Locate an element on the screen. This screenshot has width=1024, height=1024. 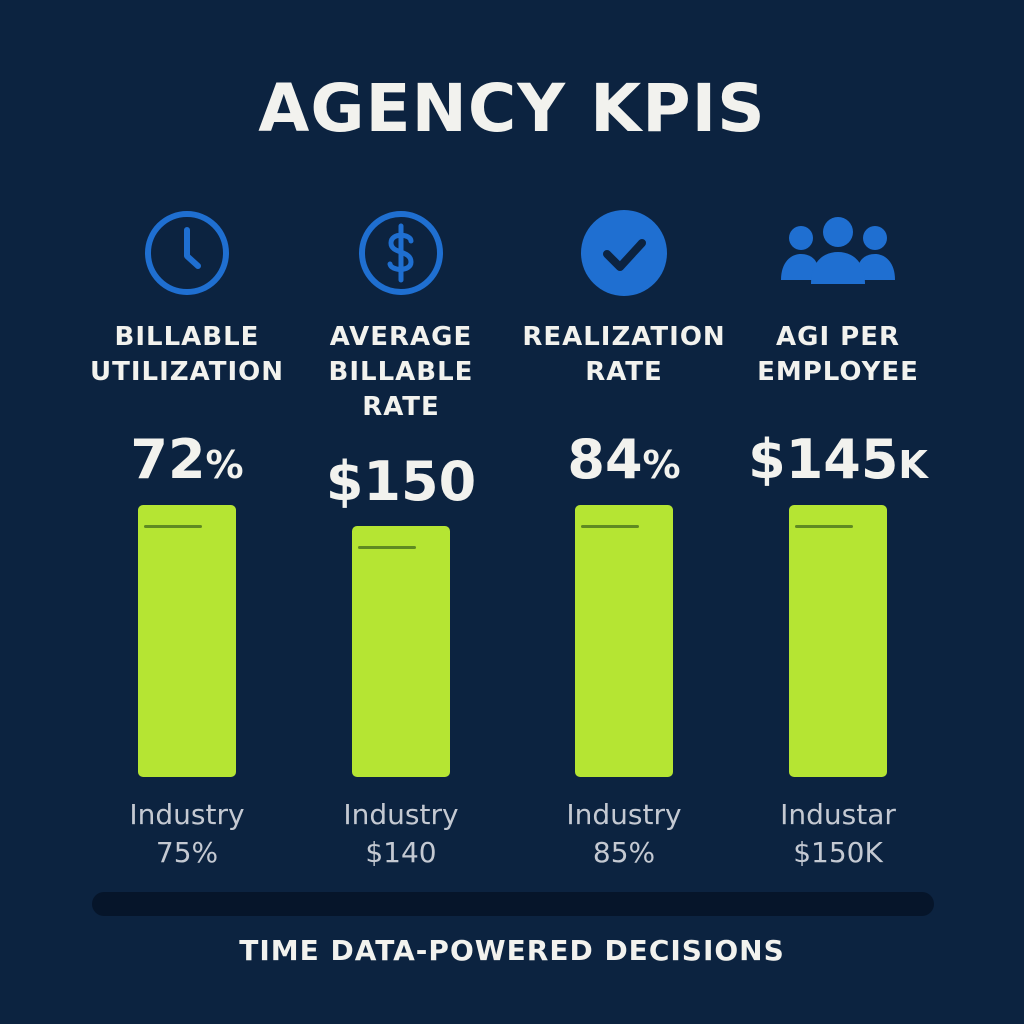
people-icon is located at coordinates (838, 253).